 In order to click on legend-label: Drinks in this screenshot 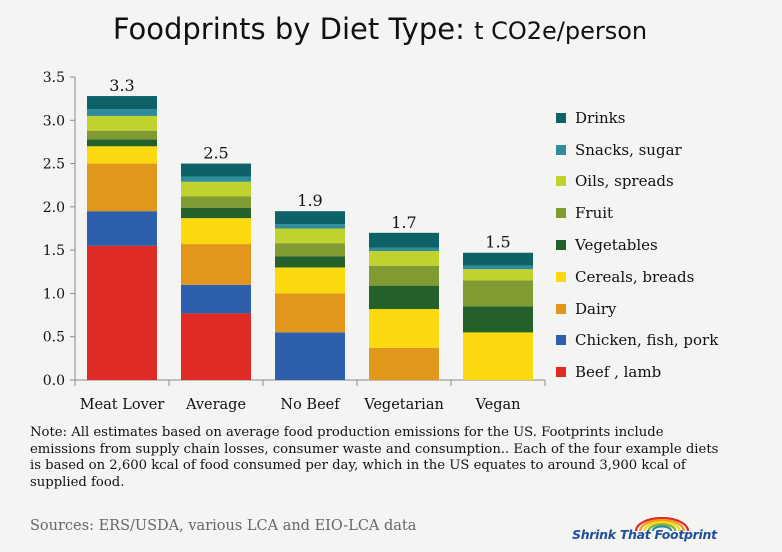, I will do `click(600, 117)`.